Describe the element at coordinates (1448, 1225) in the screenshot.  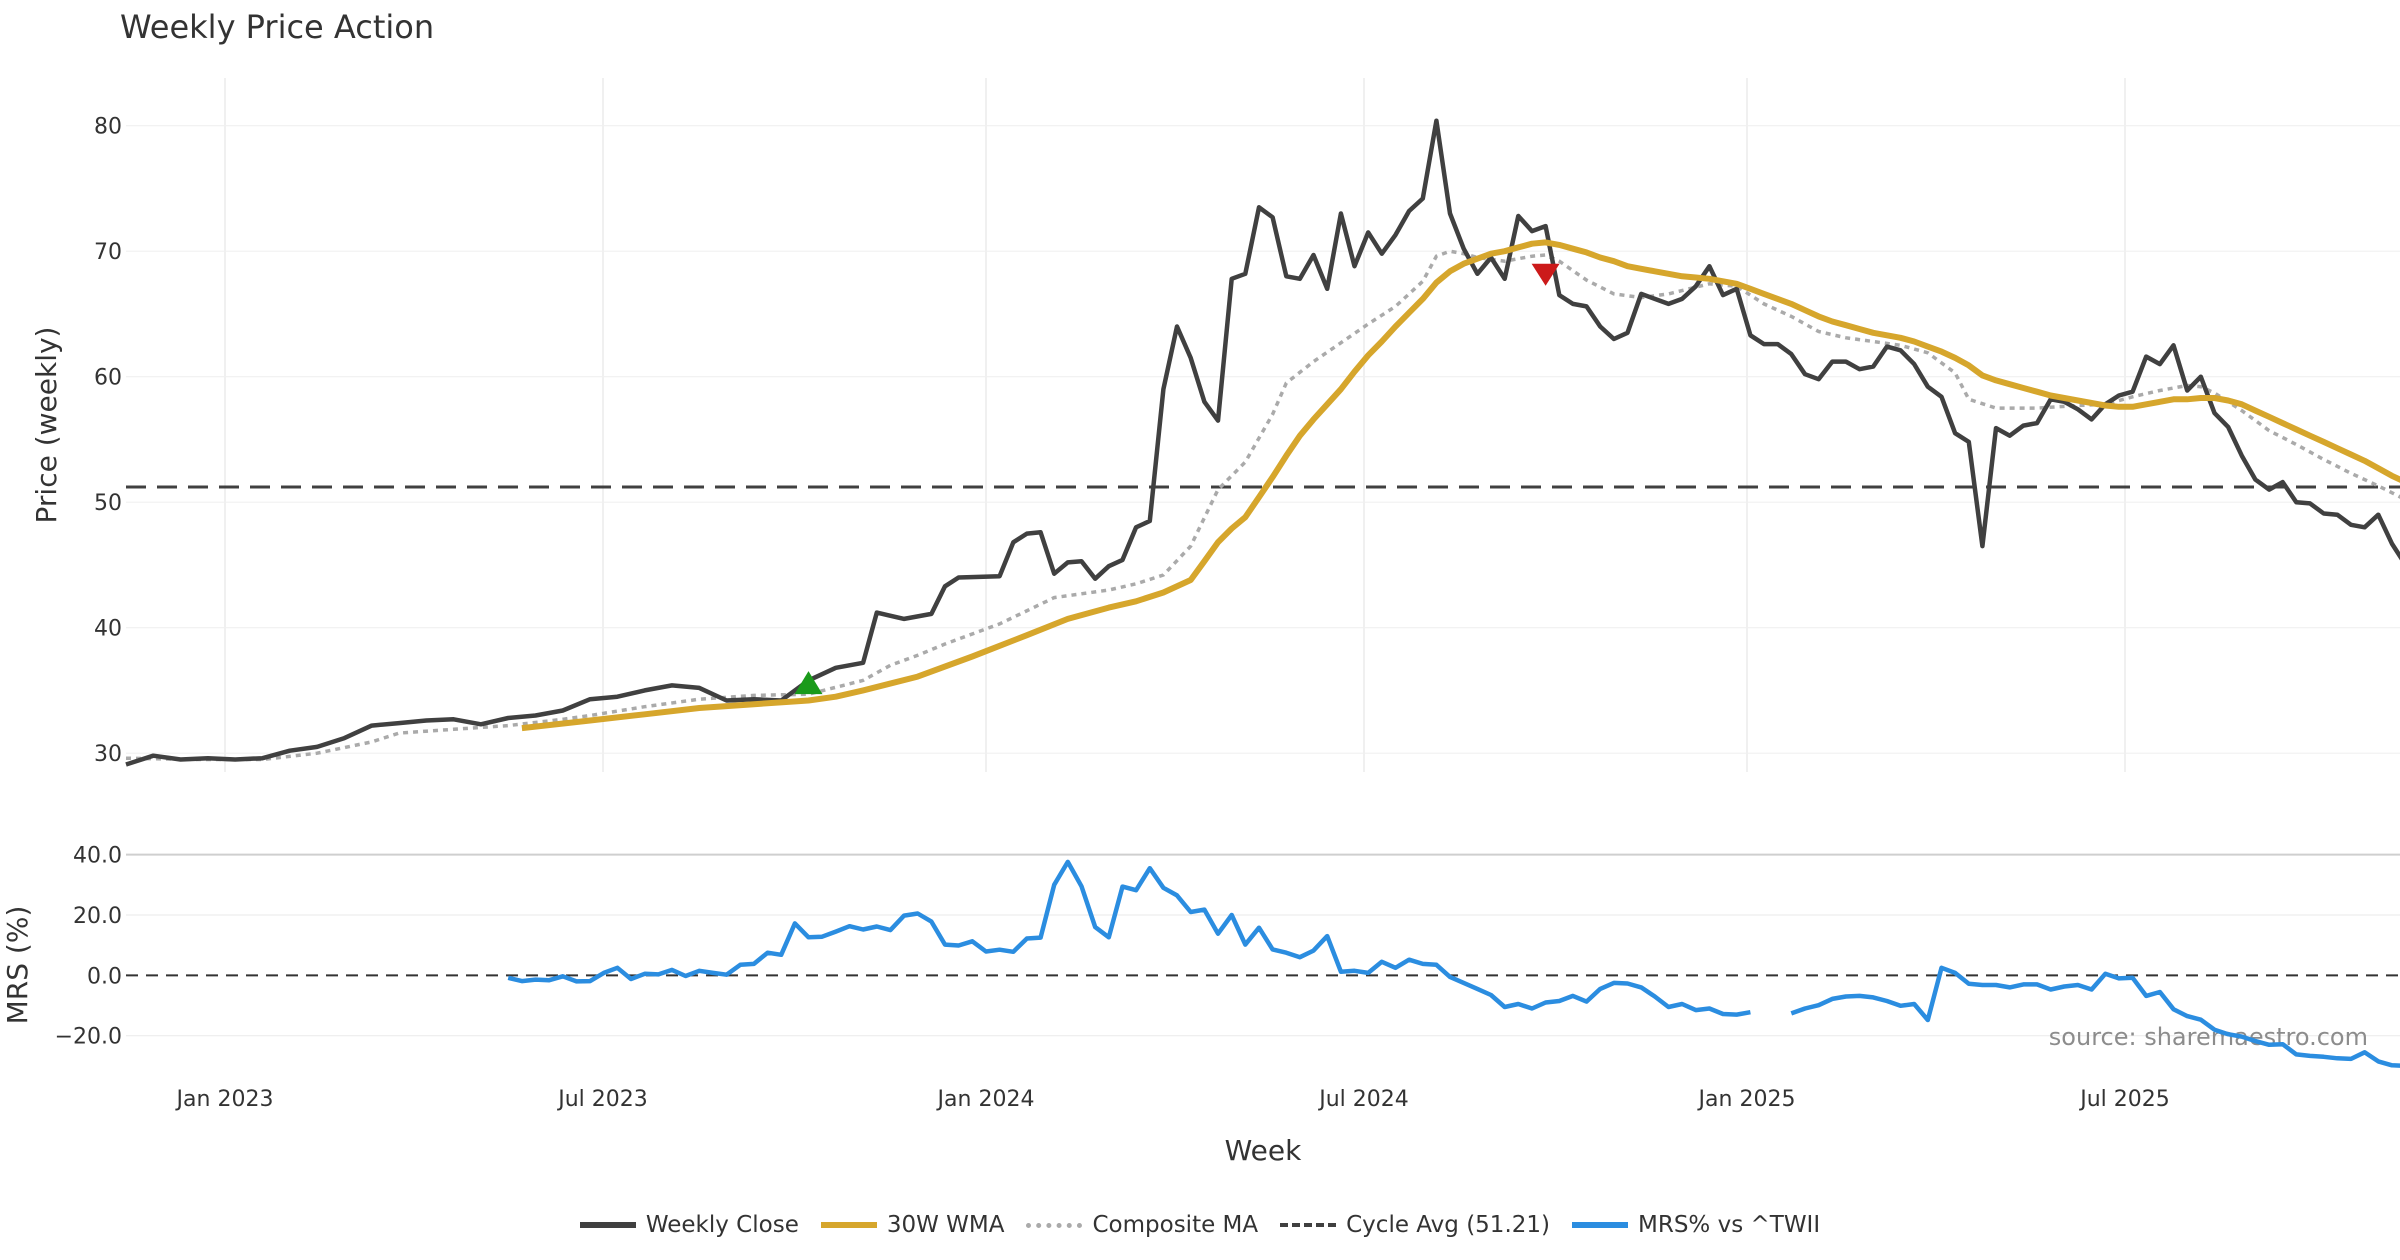
I see `legend-label: Cycle Avg (51.21)` at that location.